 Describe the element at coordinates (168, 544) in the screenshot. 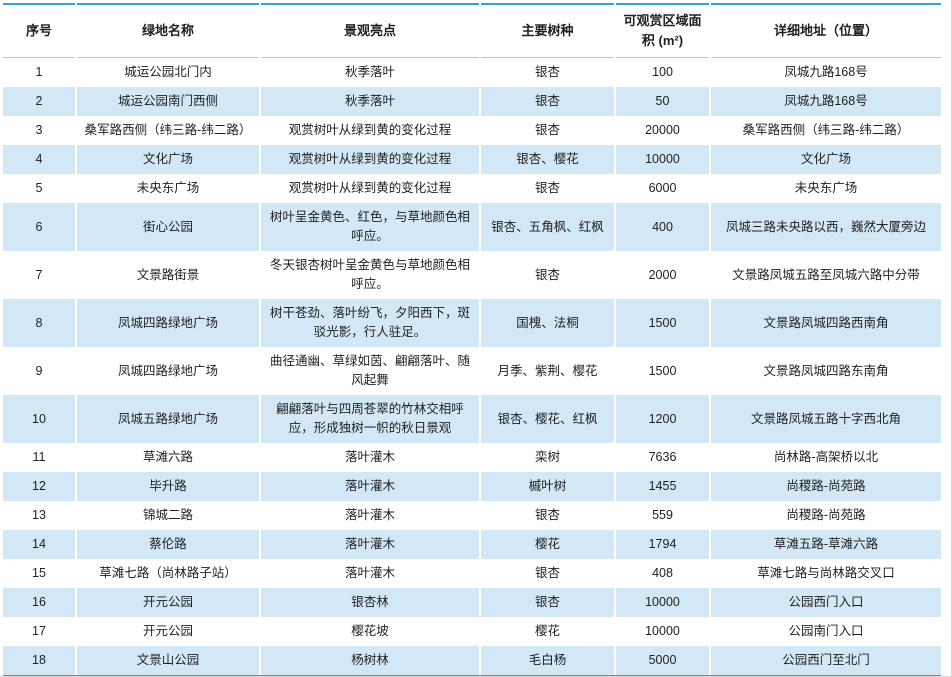

I see `cell-name: 蔡伦路` at that location.